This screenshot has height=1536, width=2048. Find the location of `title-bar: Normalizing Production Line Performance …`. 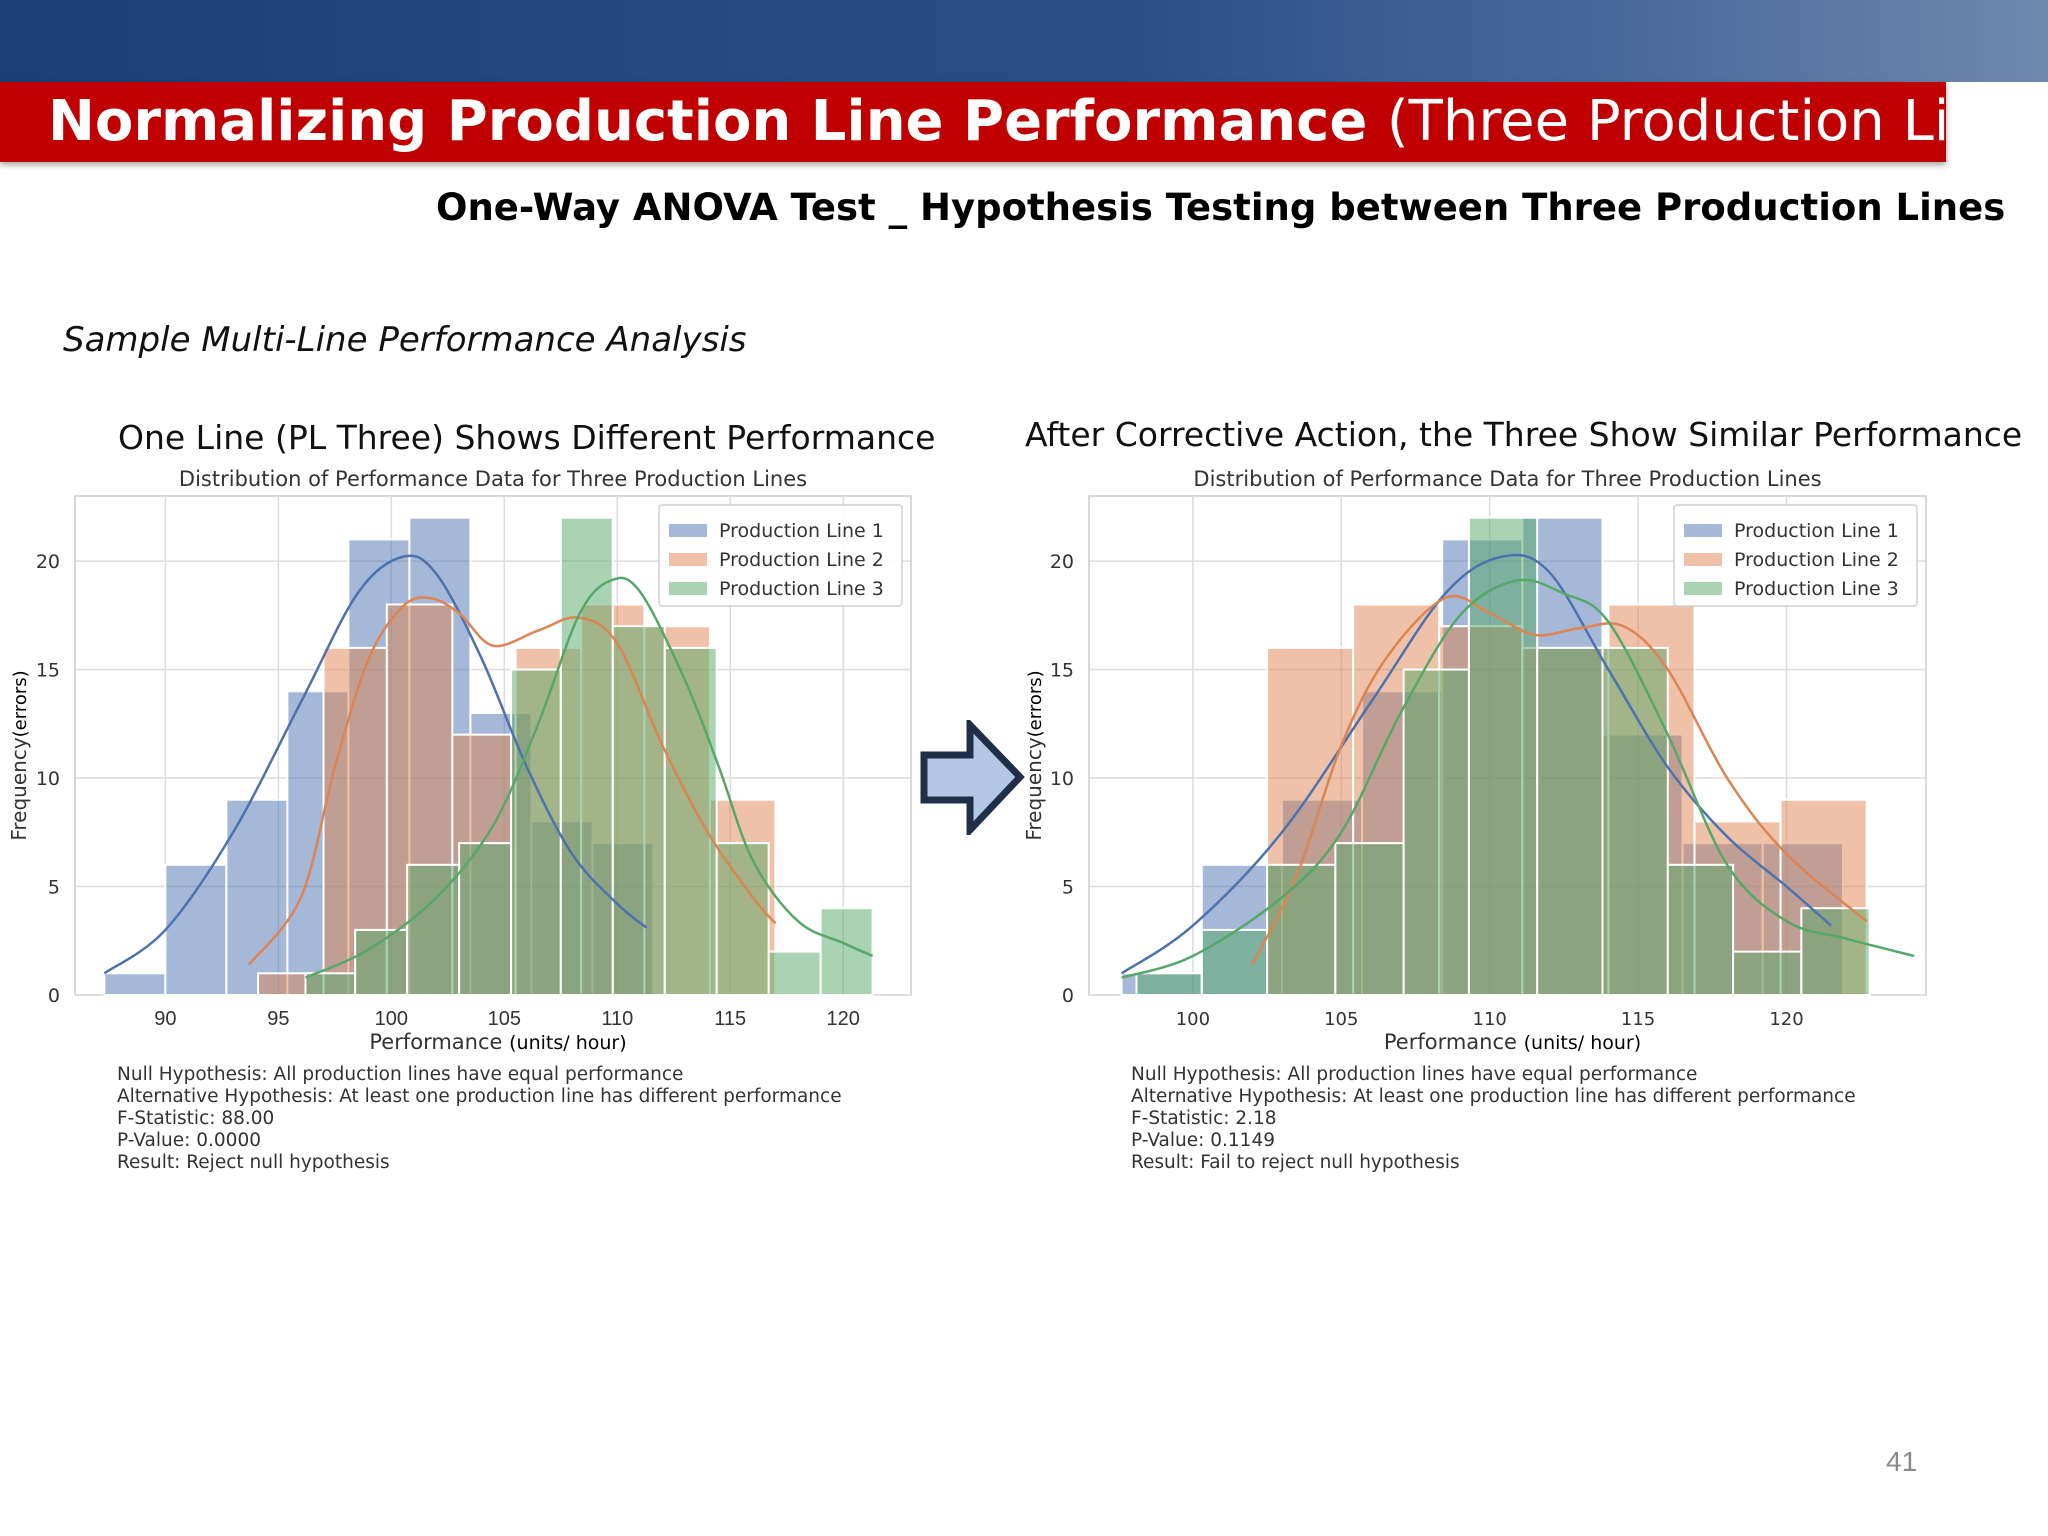

title-bar: Normalizing Production Line Performance … is located at coordinates (1024, 122).